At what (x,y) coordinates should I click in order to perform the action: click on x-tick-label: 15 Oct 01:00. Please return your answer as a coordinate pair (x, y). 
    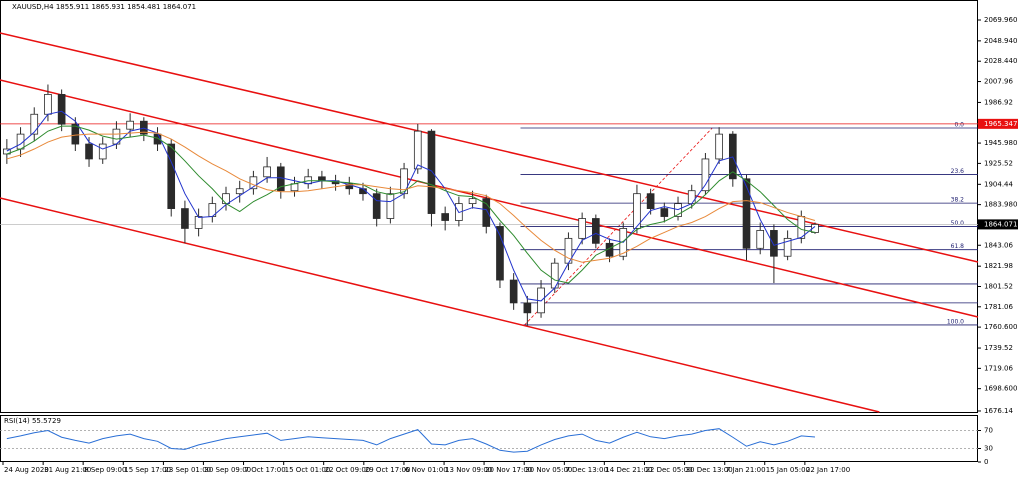
    Looking at the image, I should click on (308, 470).